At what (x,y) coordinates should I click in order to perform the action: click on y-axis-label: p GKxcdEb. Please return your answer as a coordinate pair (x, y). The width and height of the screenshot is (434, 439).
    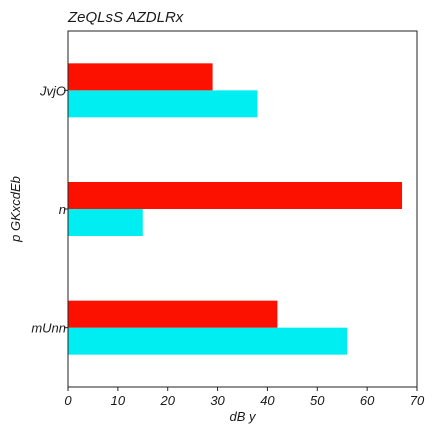
    Looking at the image, I should click on (15, 209).